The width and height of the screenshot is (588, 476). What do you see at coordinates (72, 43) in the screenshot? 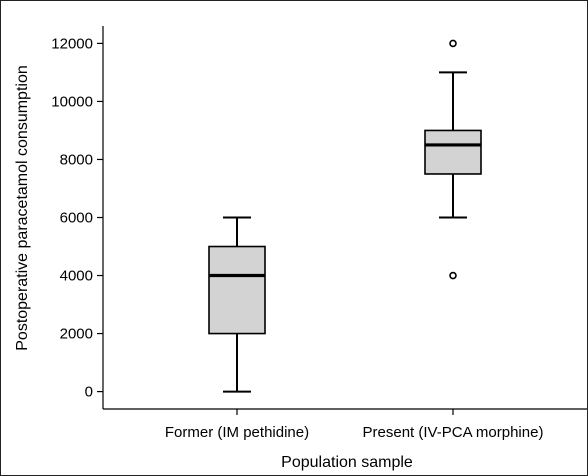
I see `y-tick-label: 12000` at bounding box center [72, 43].